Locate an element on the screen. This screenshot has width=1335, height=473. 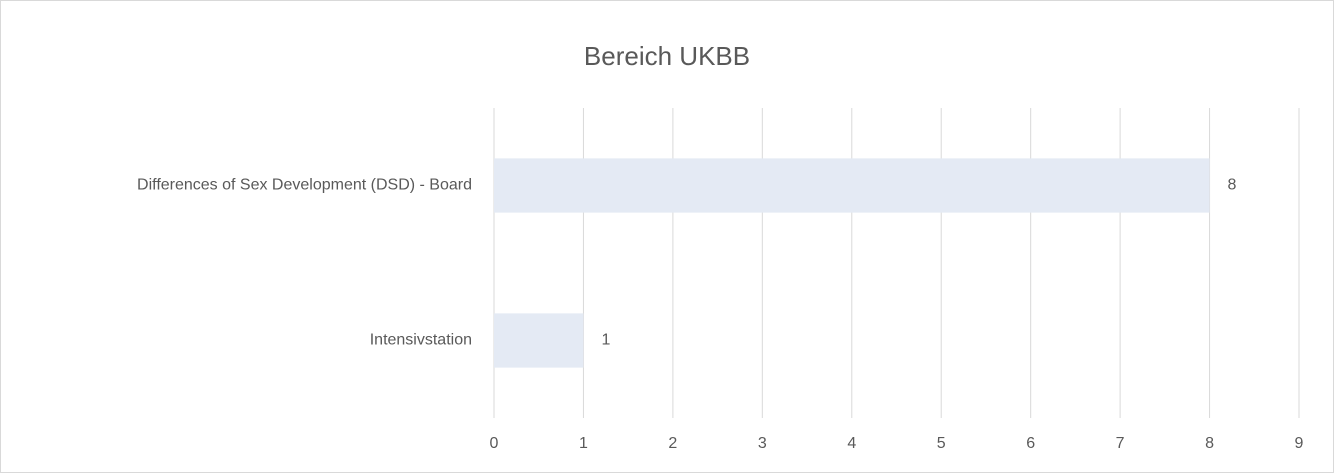
x-tick-label: 6 is located at coordinates (1030, 443).